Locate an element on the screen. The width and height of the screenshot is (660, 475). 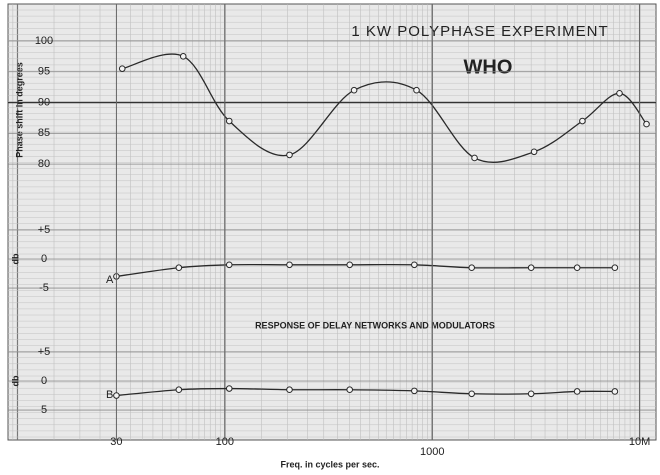
y-tick-label: 95 is located at coordinates (44, 72).